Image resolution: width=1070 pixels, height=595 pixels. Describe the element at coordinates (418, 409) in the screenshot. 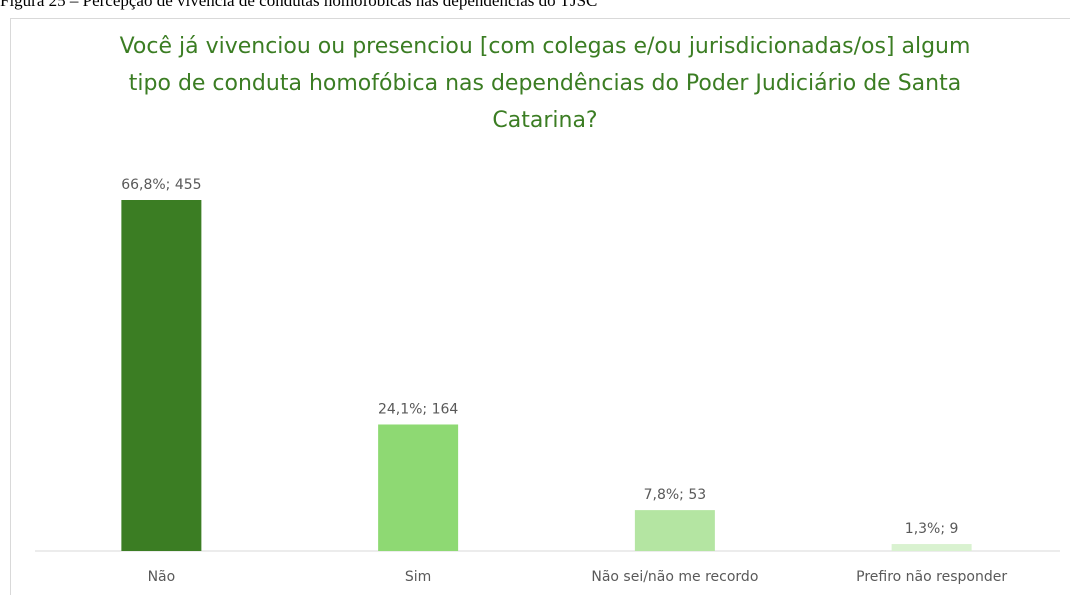

I see `data-label: 24,1%; 164` at that location.